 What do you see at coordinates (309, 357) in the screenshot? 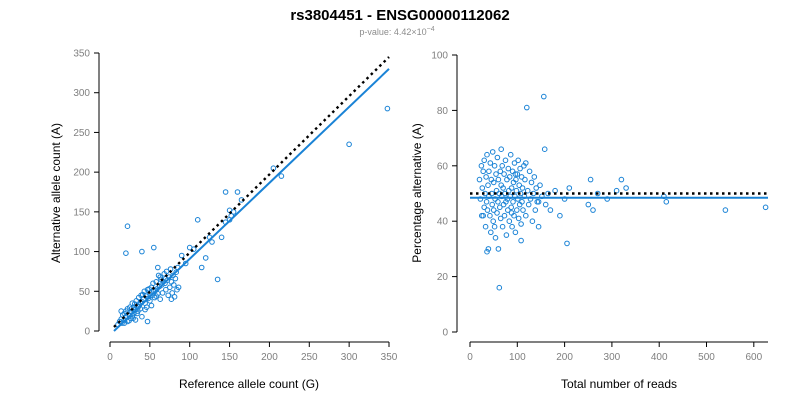
I see `left-x-tick-label: 250` at bounding box center [309, 357].